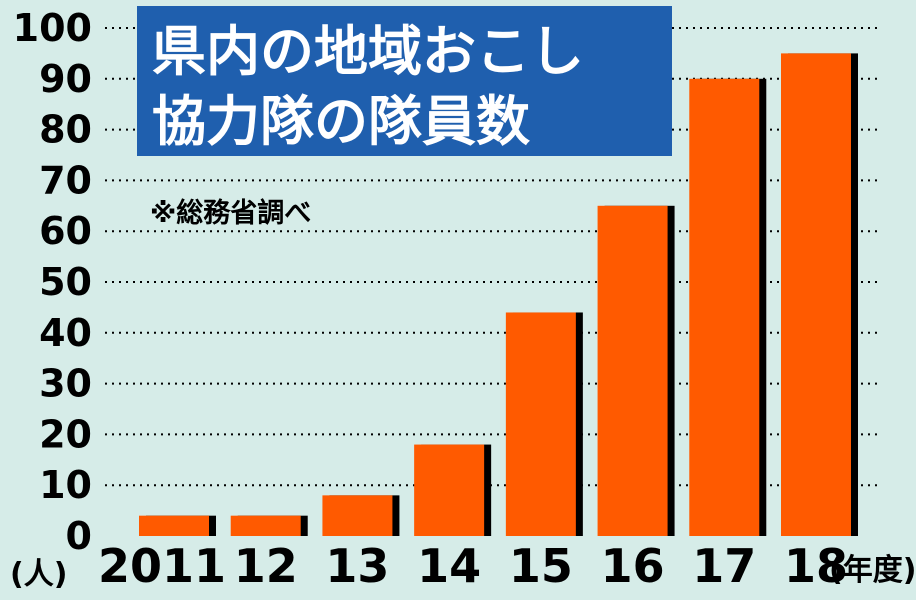 Image resolution: width=916 pixels, height=600 pixels. What do you see at coordinates (230, 213) in the screenshot?
I see `source-note: ※総務省調べ` at bounding box center [230, 213].